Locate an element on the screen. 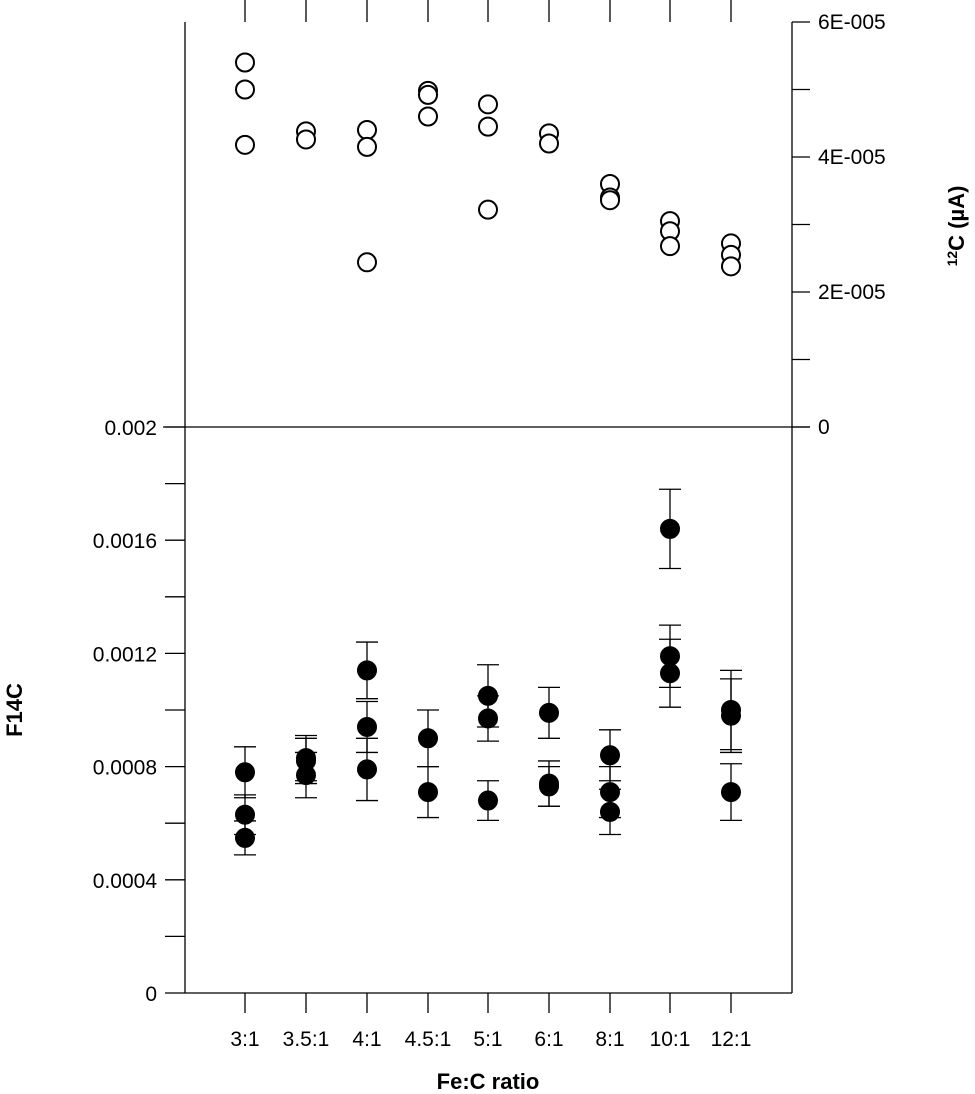 Image resolution: width=975 pixels, height=1094 pixels. top-y-tick-label: 6E-005 is located at coordinates (852, 22).